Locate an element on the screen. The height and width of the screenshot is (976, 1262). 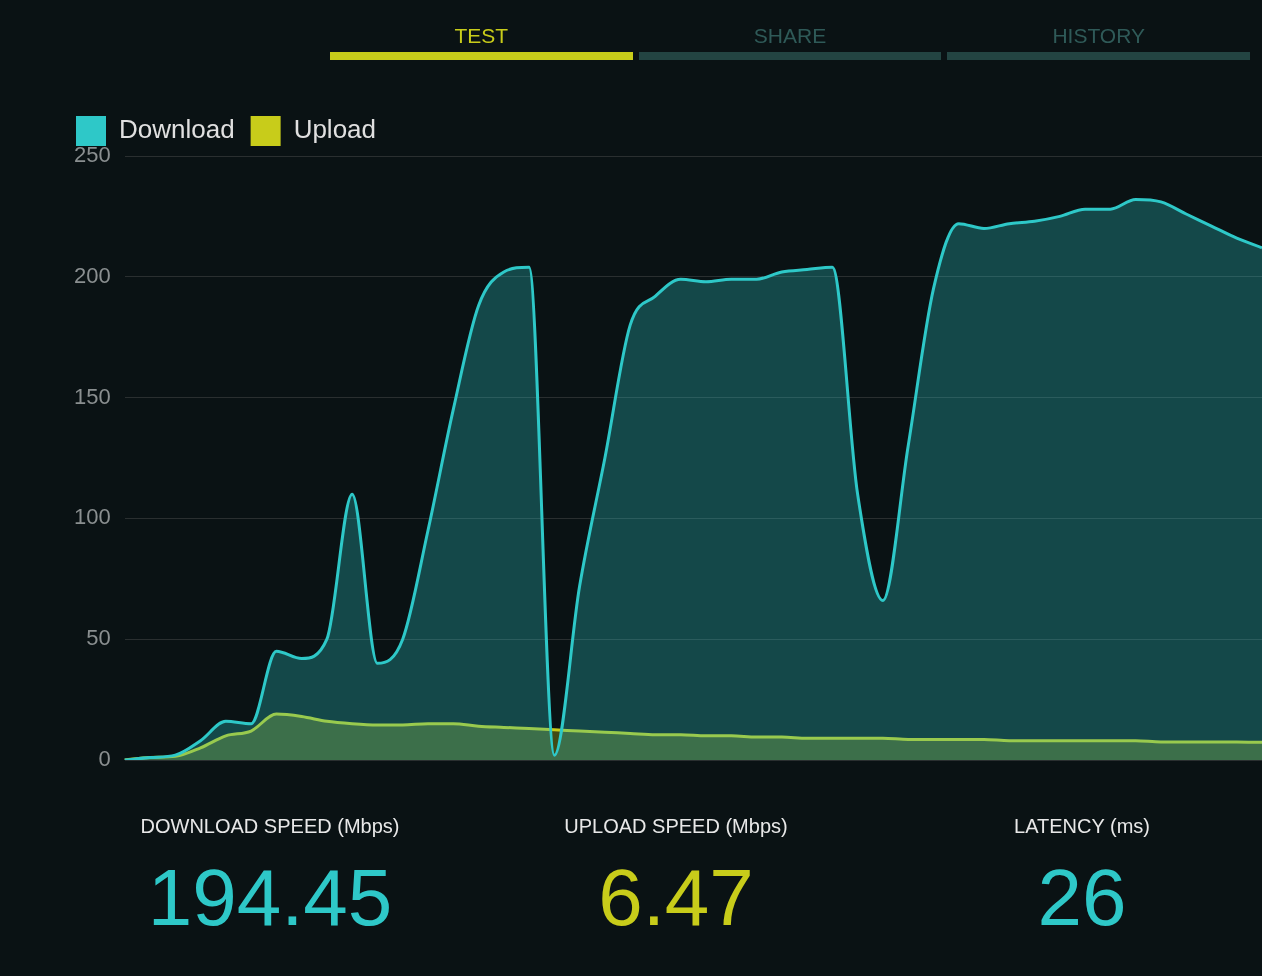
text: HISTORY is located at coordinates (1099, 42).